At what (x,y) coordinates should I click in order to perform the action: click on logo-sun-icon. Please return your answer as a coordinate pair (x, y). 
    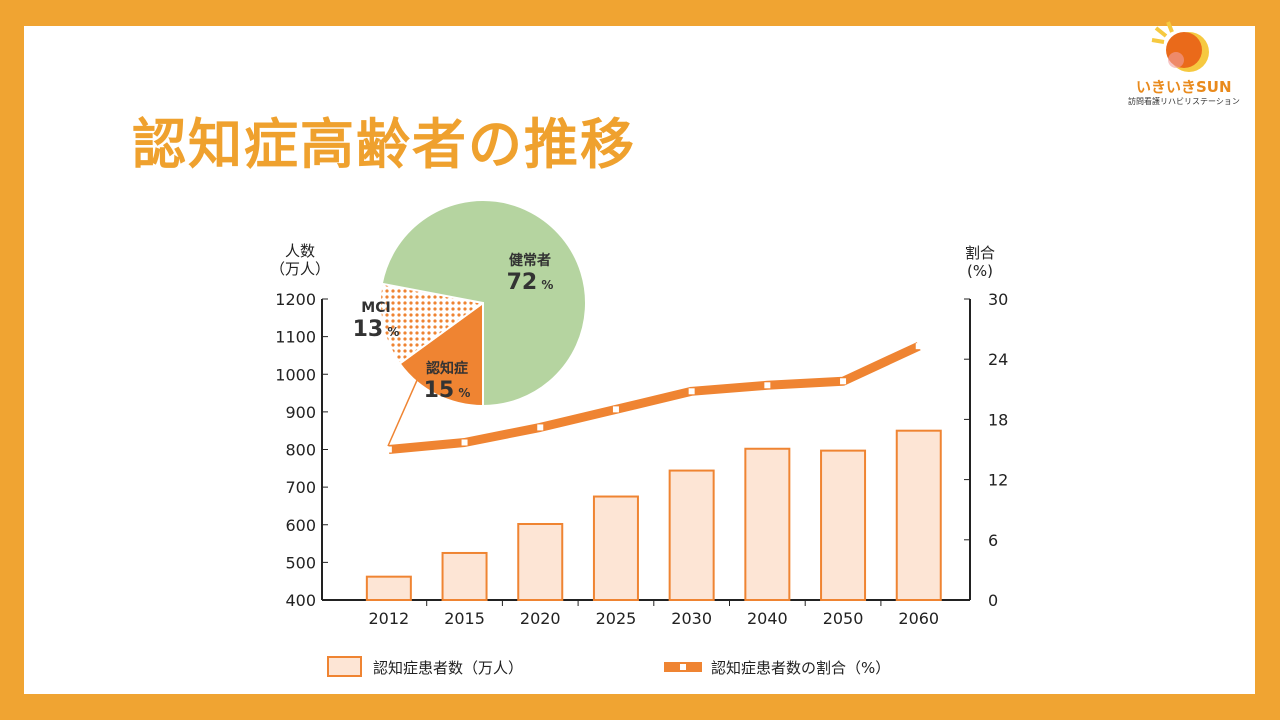
    Looking at the image, I should click on (1180, 46).